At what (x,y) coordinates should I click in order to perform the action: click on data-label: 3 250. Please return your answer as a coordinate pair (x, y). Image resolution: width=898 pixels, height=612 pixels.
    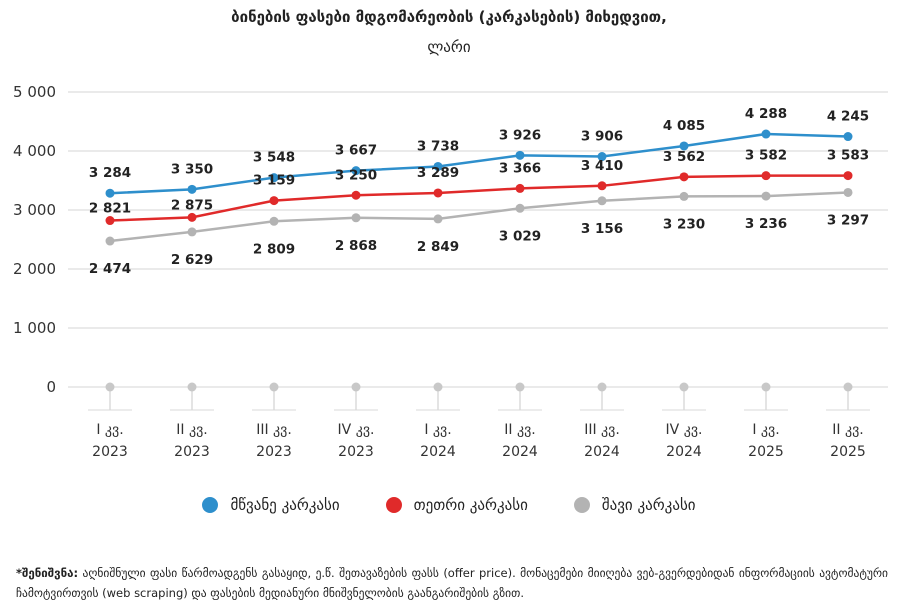
    Looking at the image, I should click on (356, 175).